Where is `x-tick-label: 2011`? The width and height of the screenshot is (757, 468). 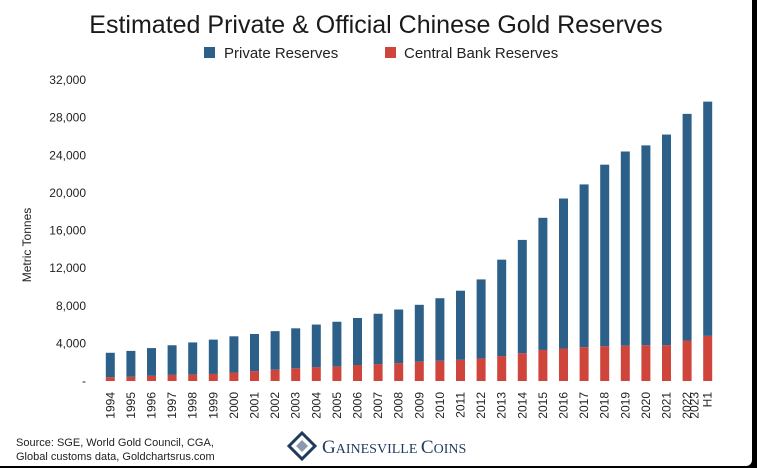 x-tick-label: 2011 is located at coordinates (461, 405).